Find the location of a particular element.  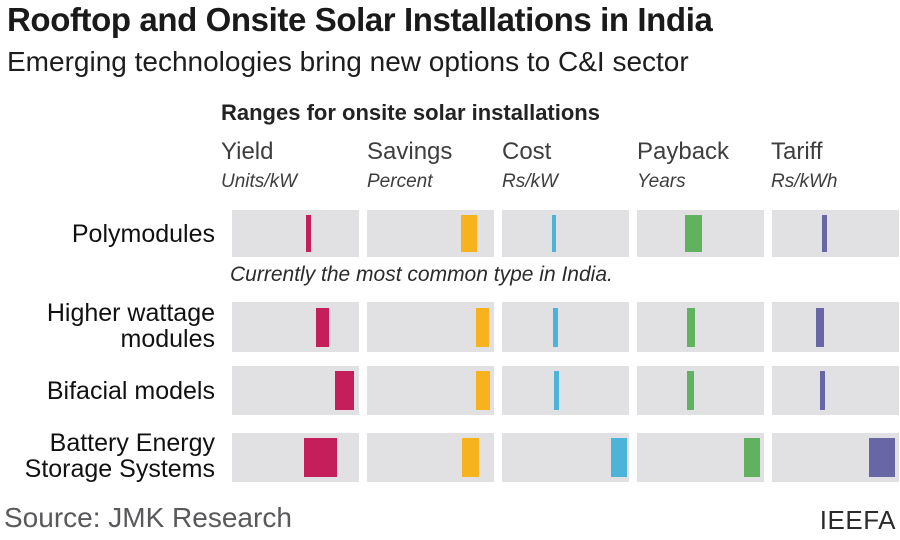

org-logo-text: IEEFA is located at coordinates (857, 520).